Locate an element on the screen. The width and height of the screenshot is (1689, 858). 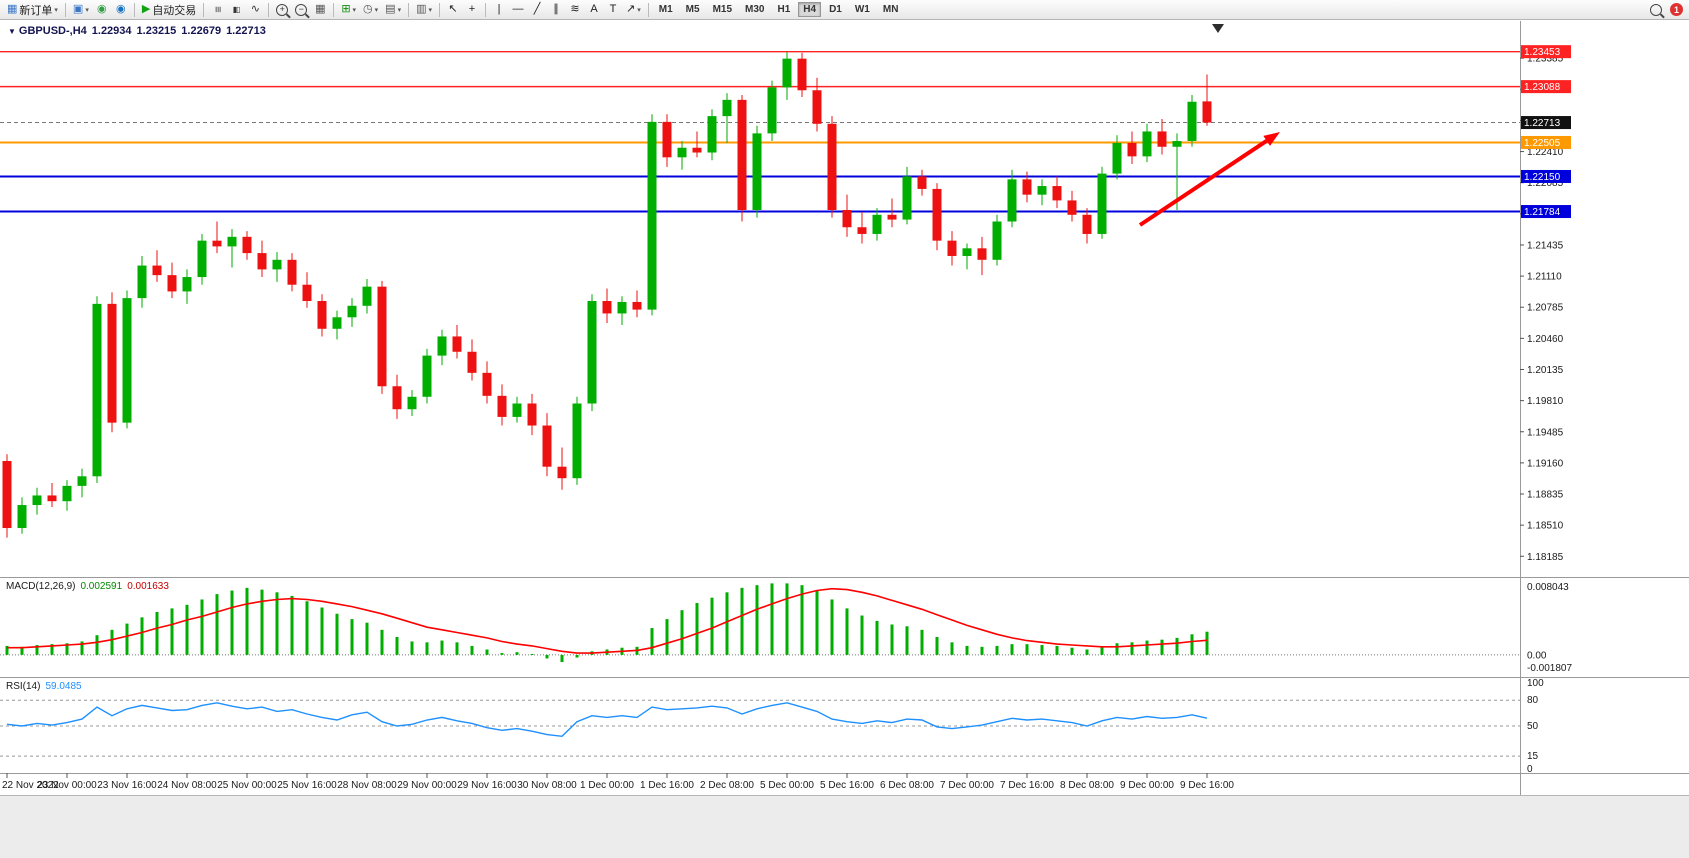
clock-icon: ◷ is located at coordinates (368, 9).